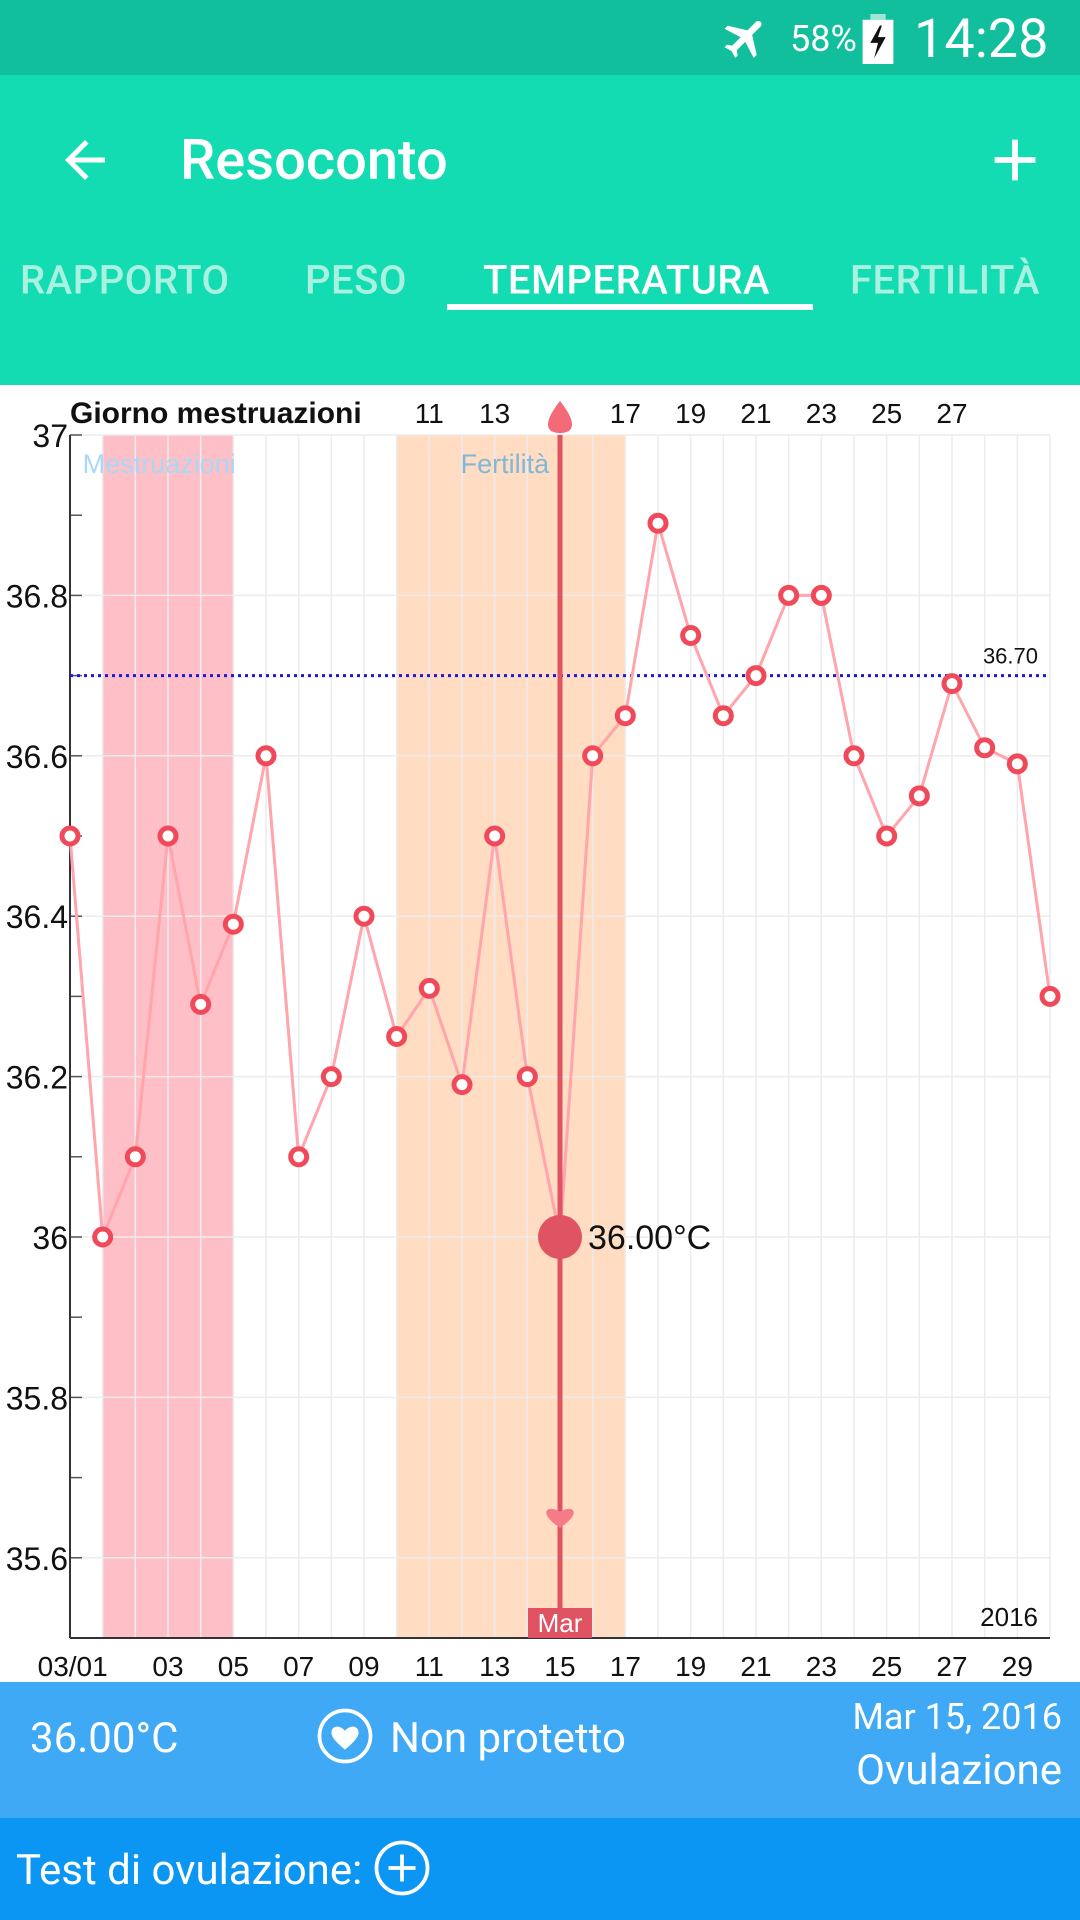 The width and height of the screenshot is (1080, 1920). I want to click on cycle-day-label: 13, so click(494, 413).